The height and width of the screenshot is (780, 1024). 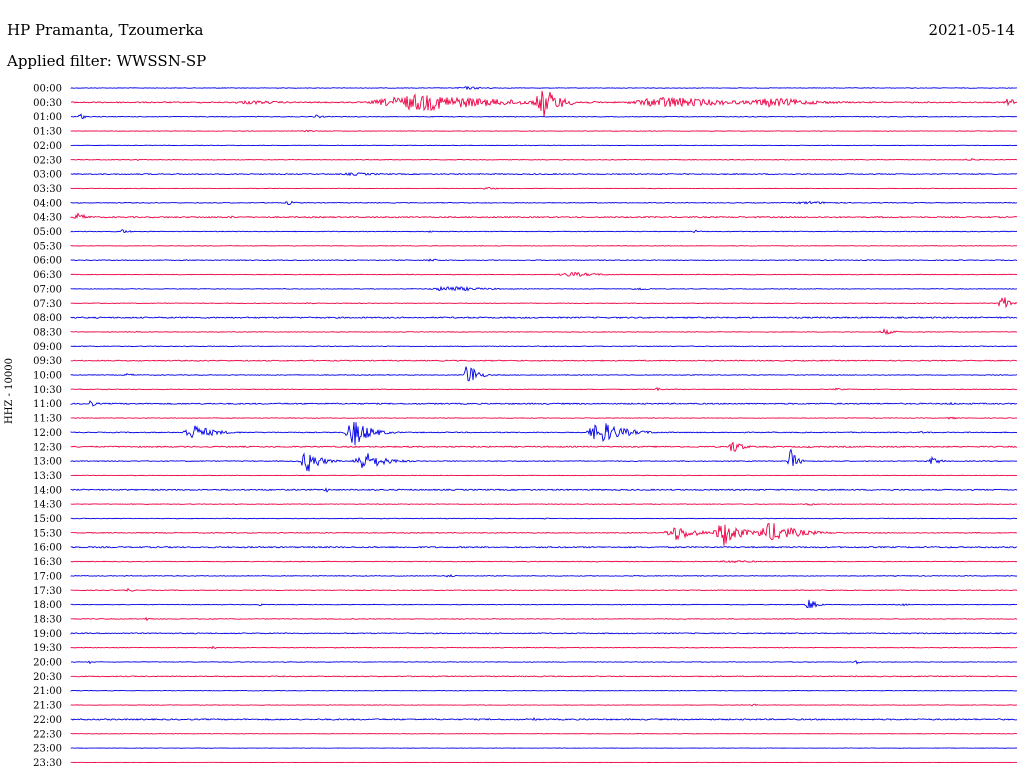 What do you see at coordinates (47, 332) in the screenshot?
I see `time-label: 08:30` at bounding box center [47, 332].